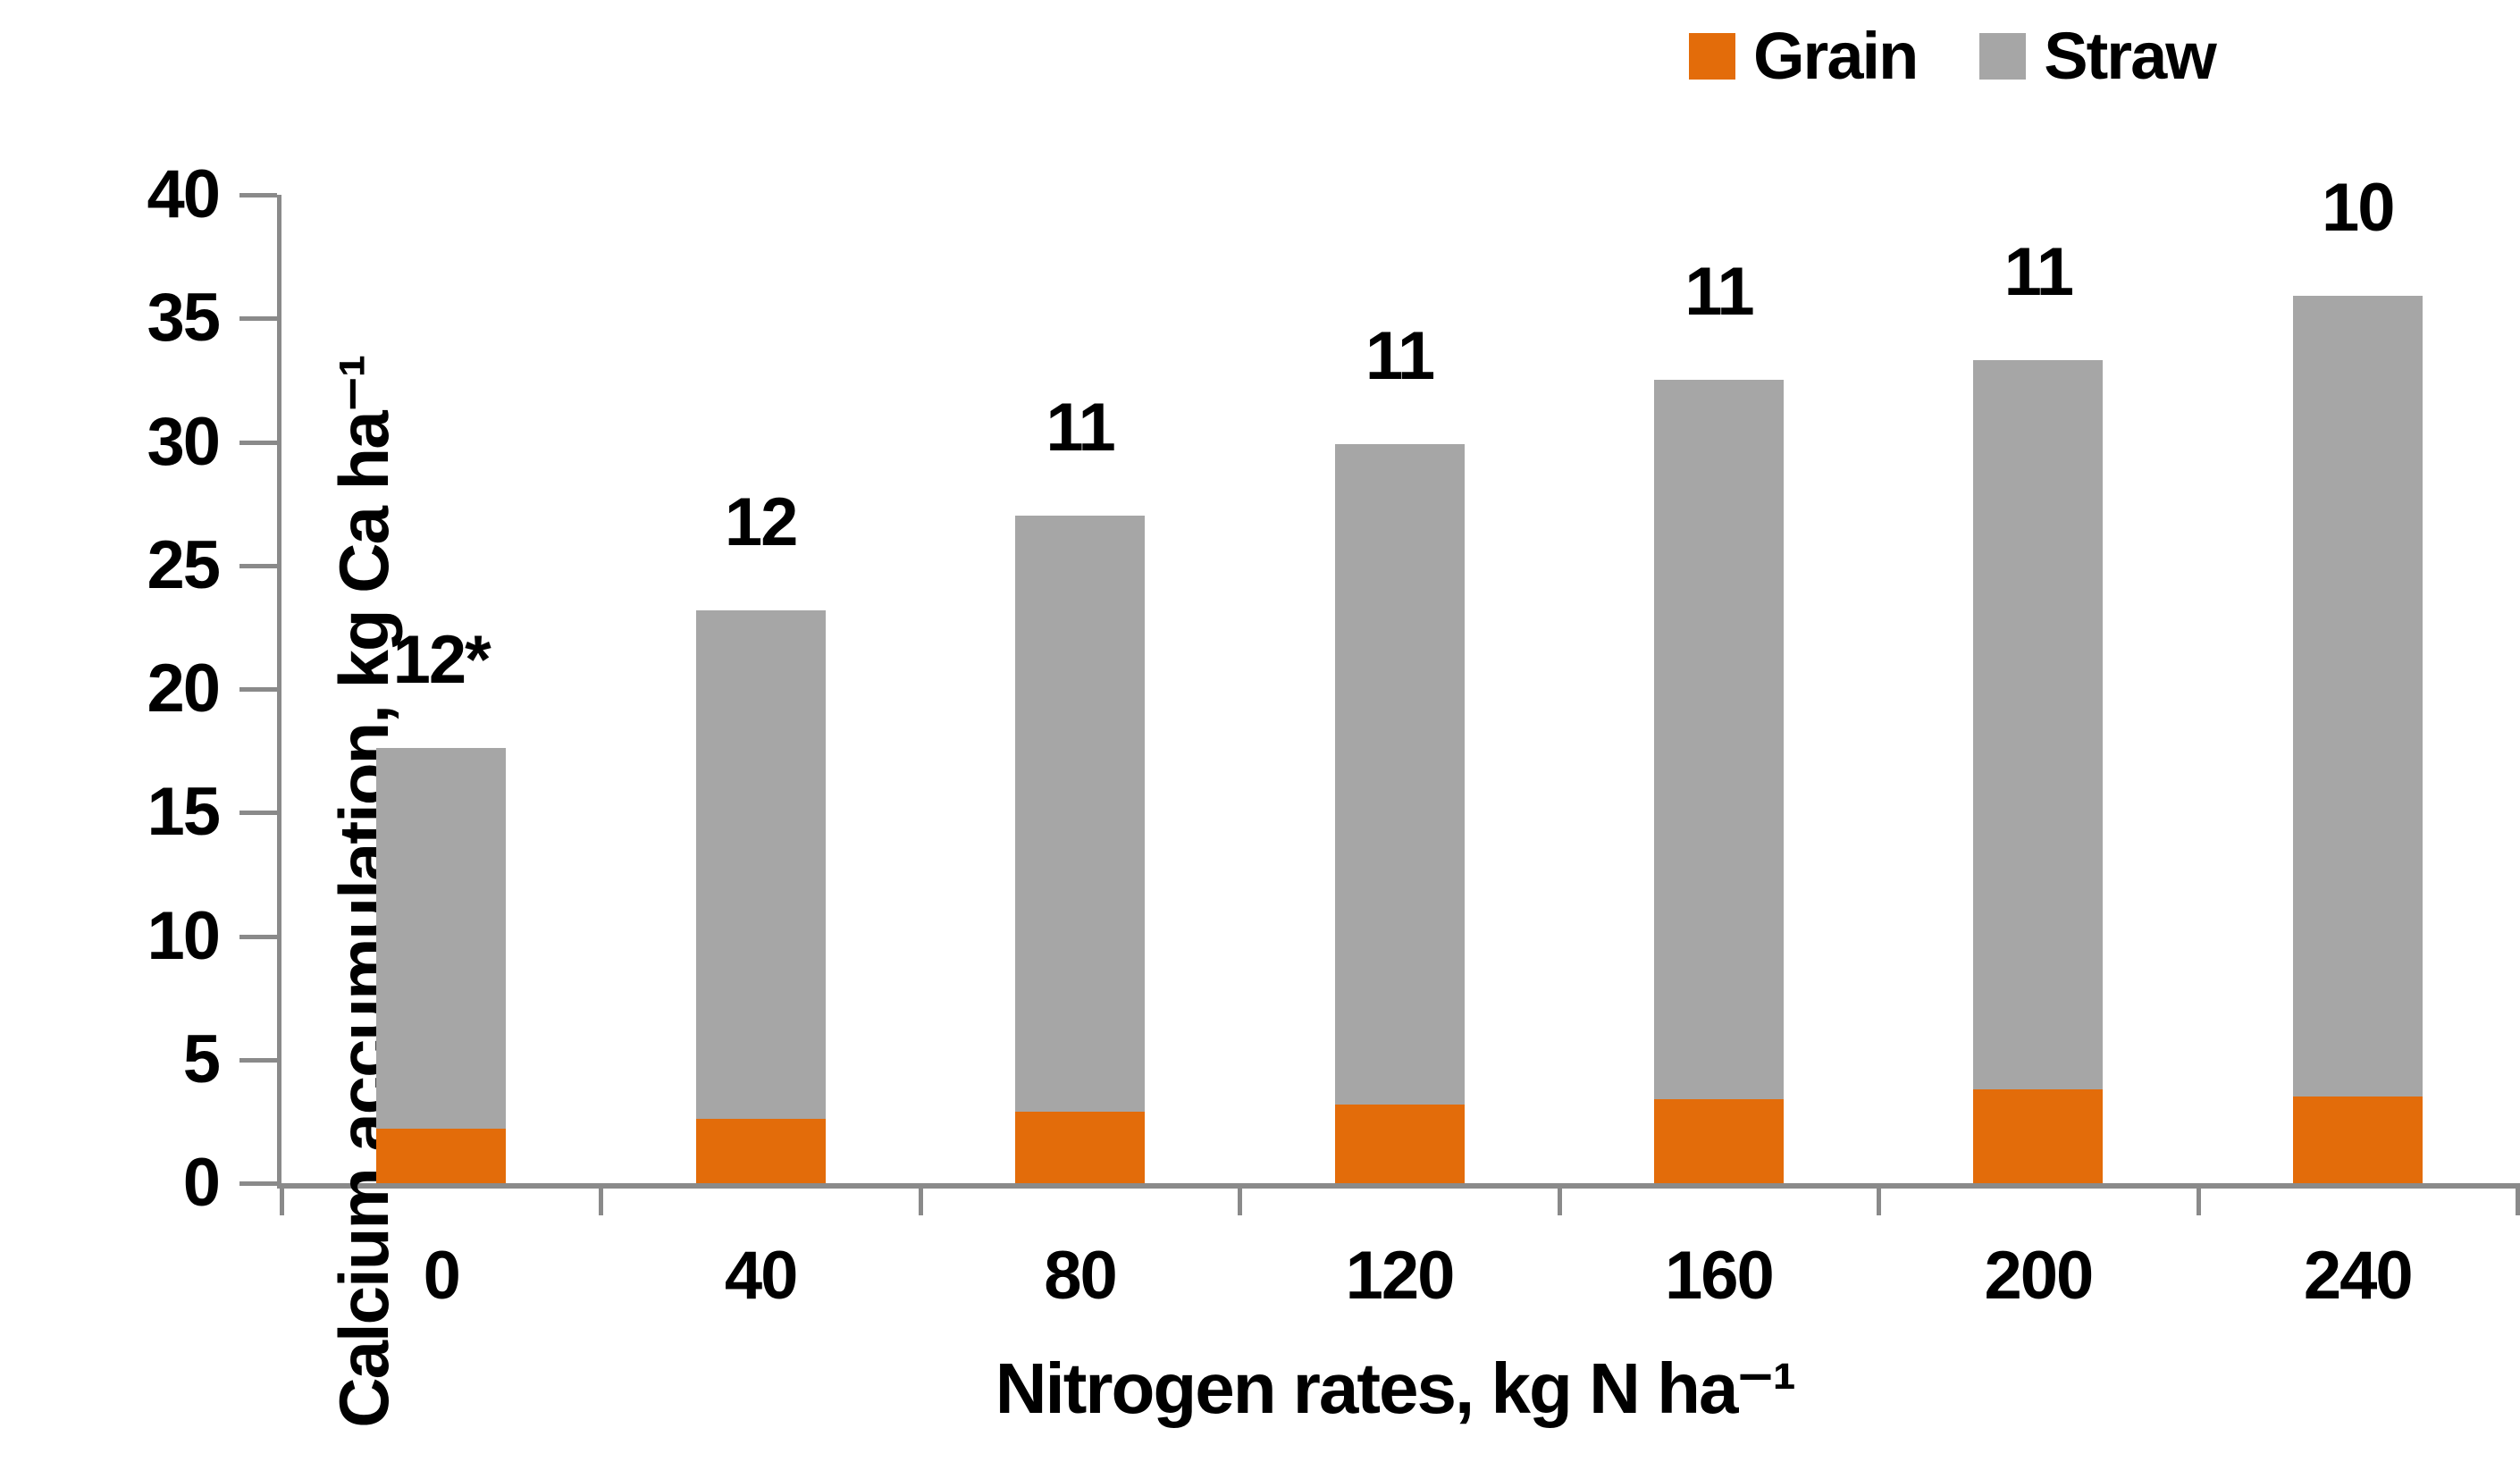 Image resolution: width=2520 pixels, height=1462 pixels. I want to click on x-tick-label: 160, so click(1720, 1276).